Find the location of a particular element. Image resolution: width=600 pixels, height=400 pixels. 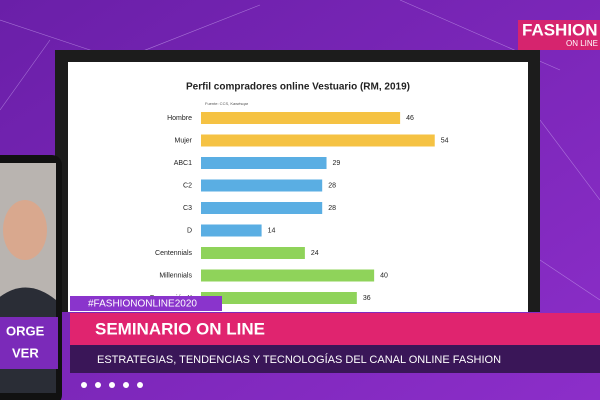

hashtag-box is located at coordinates (146, 303).